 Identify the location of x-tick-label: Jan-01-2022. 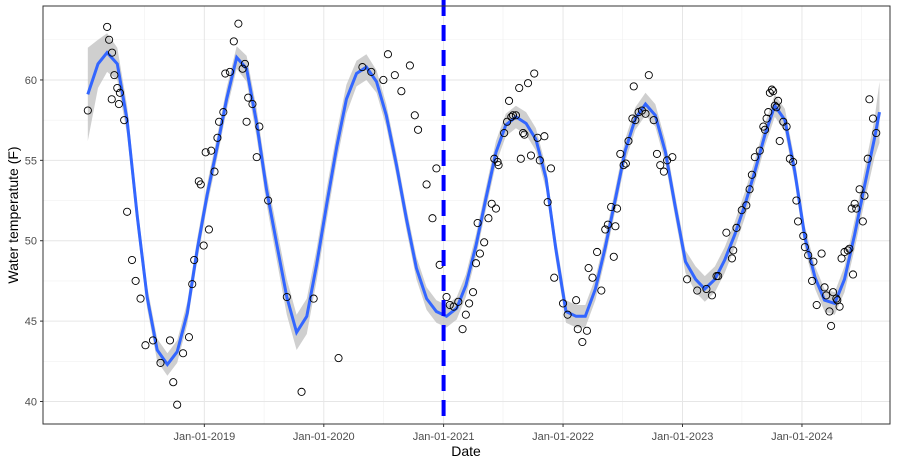
(563, 437).